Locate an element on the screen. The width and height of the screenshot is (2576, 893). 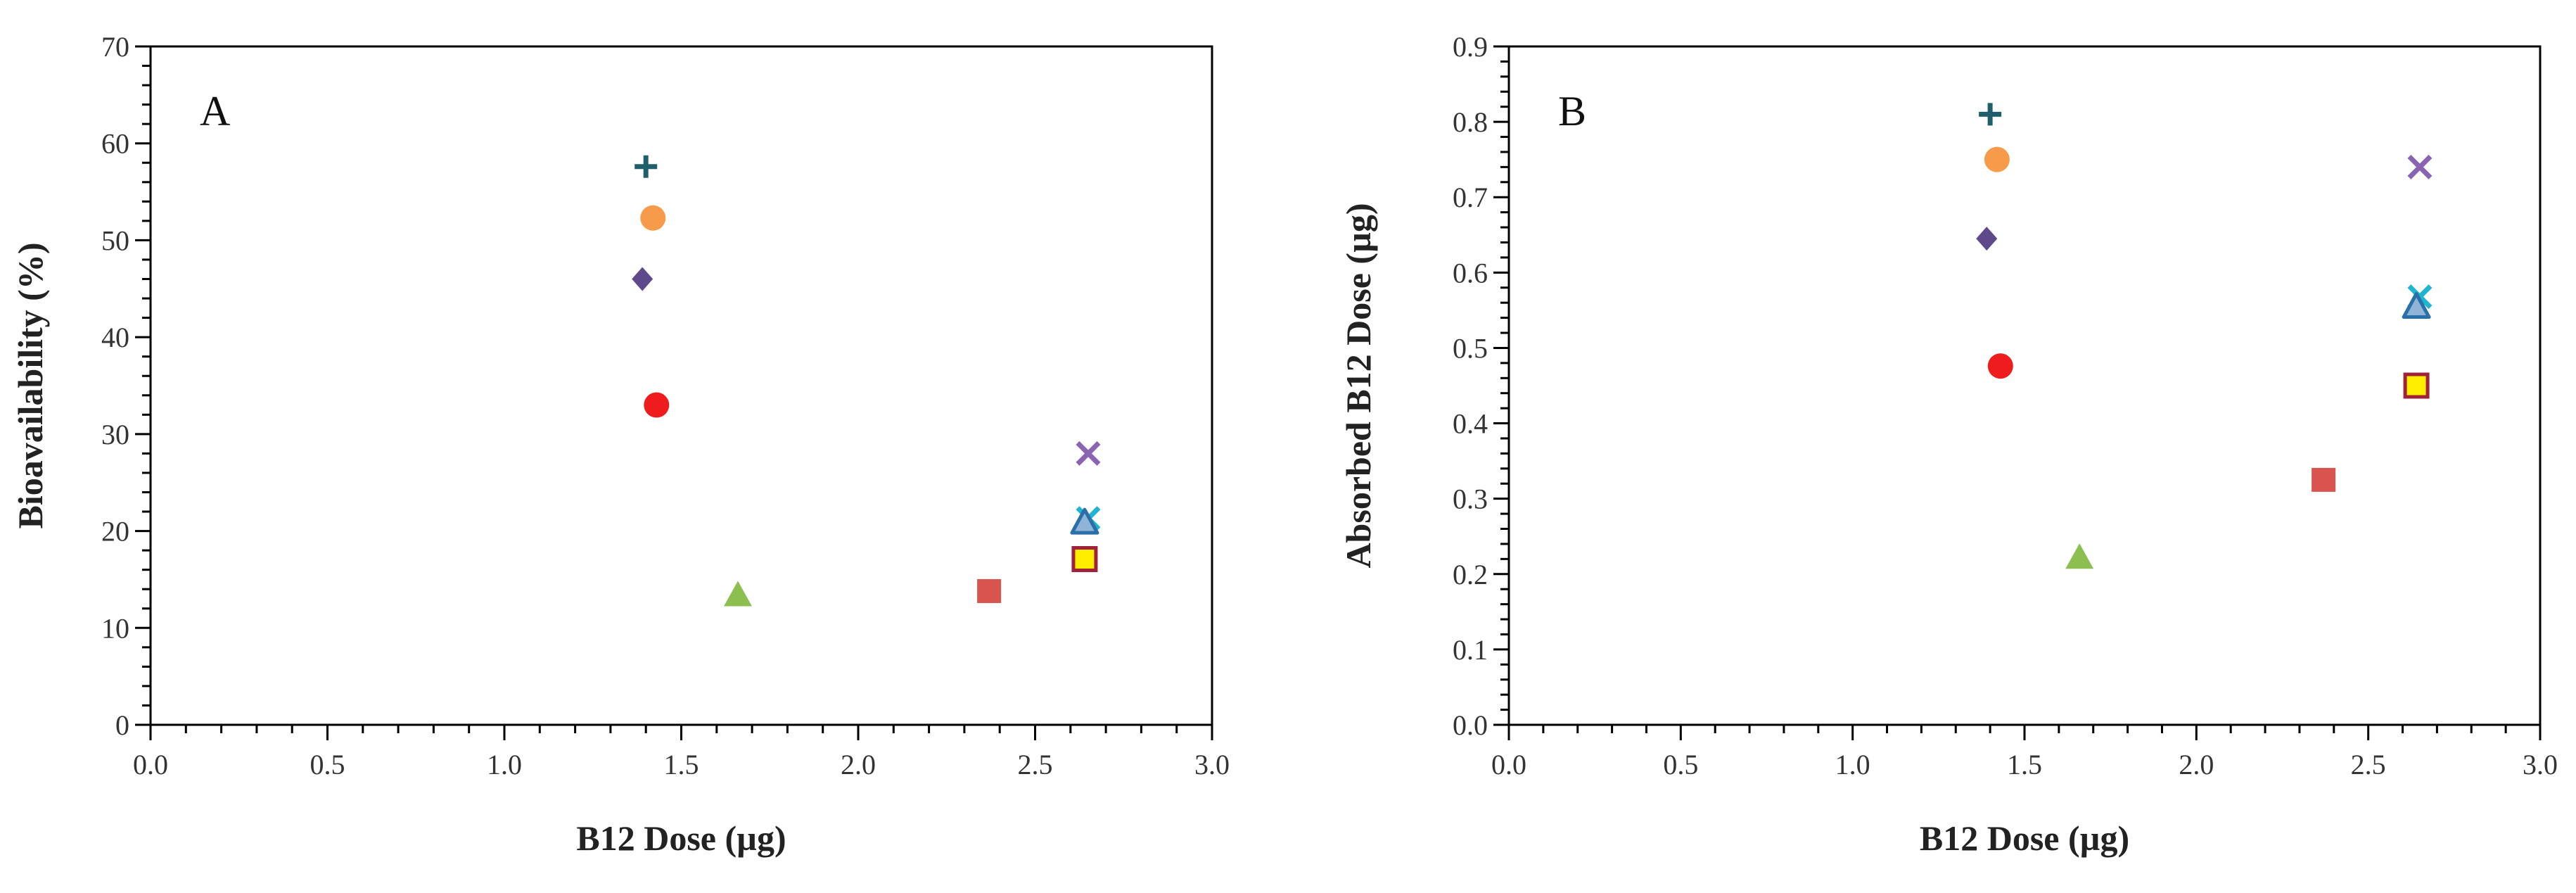
y-tick-label: 0.8 is located at coordinates (1470, 122).